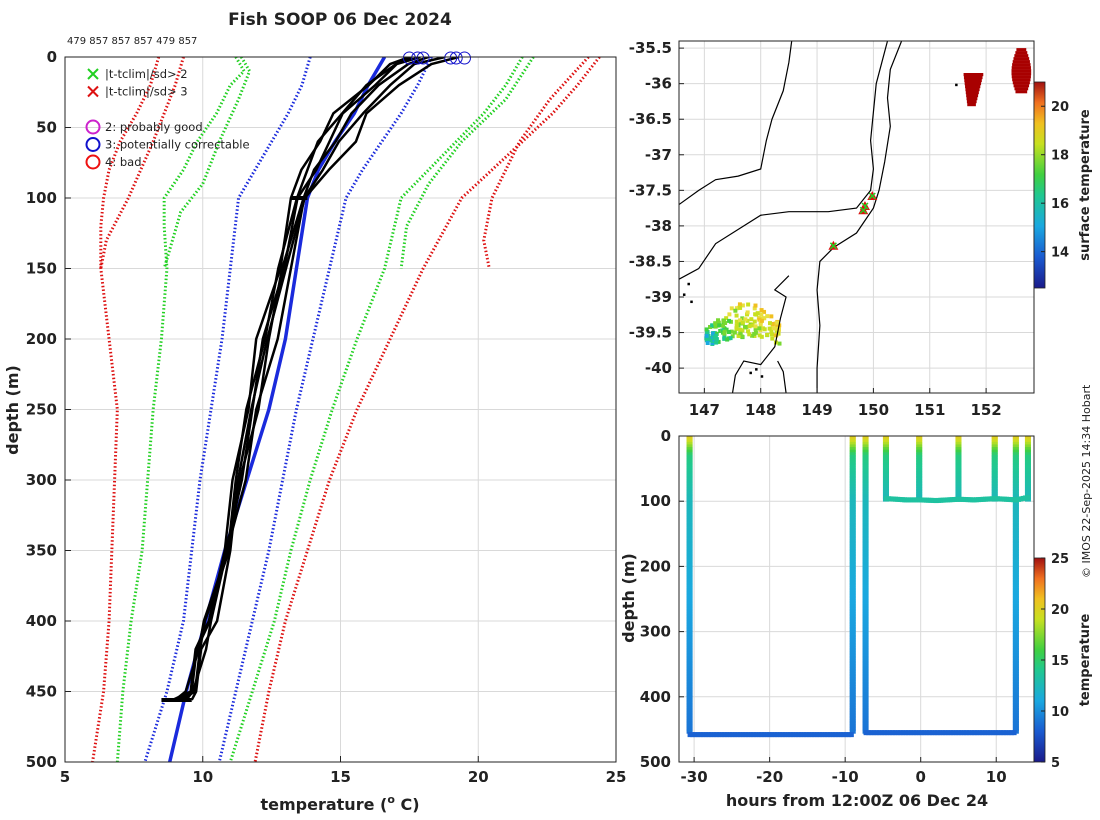 The width and height of the screenshot is (1100, 820). What do you see at coordinates (694, 777) in the screenshot?
I see `section-x-tick-label: -30` at bounding box center [694, 777].